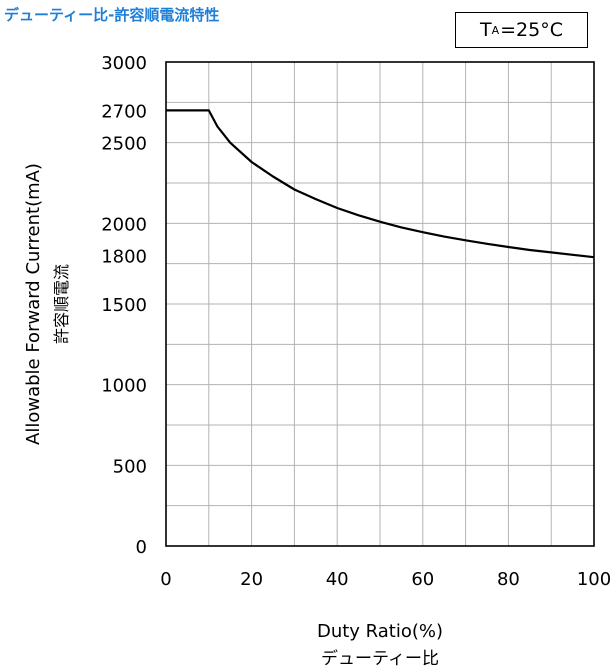 The width and height of the screenshot is (616, 672). Describe the element at coordinates (337, 579) in the screenshot. I see `x-tick-label: 40` at that location.